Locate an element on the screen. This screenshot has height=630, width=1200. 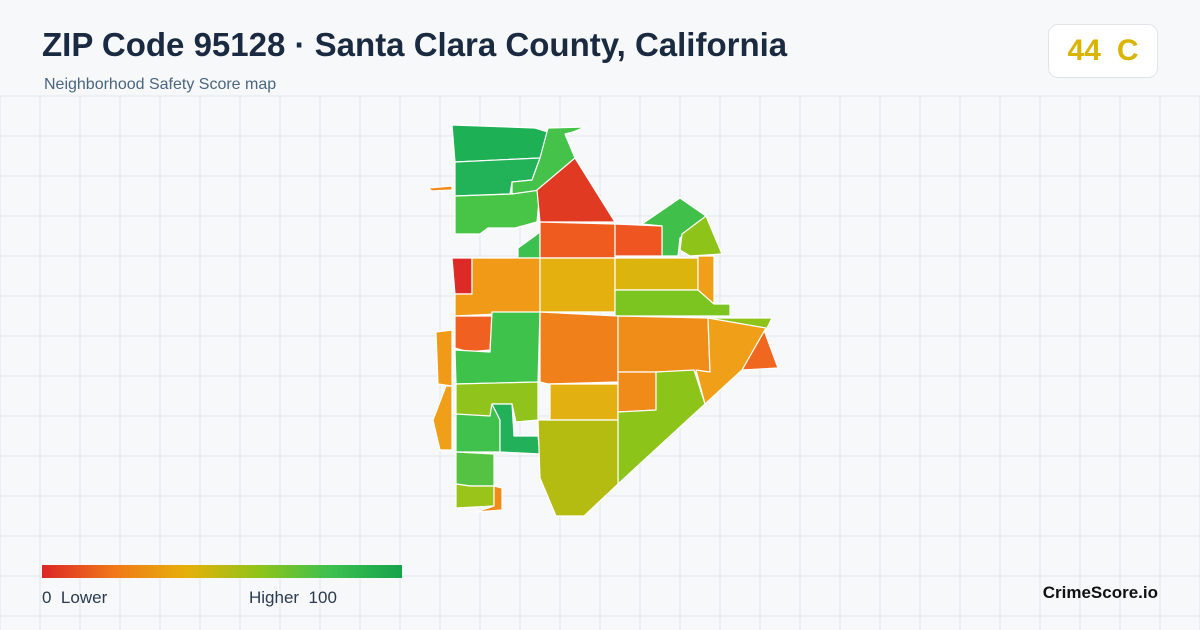
region-center-yellow is located at coordinates (577, 285).